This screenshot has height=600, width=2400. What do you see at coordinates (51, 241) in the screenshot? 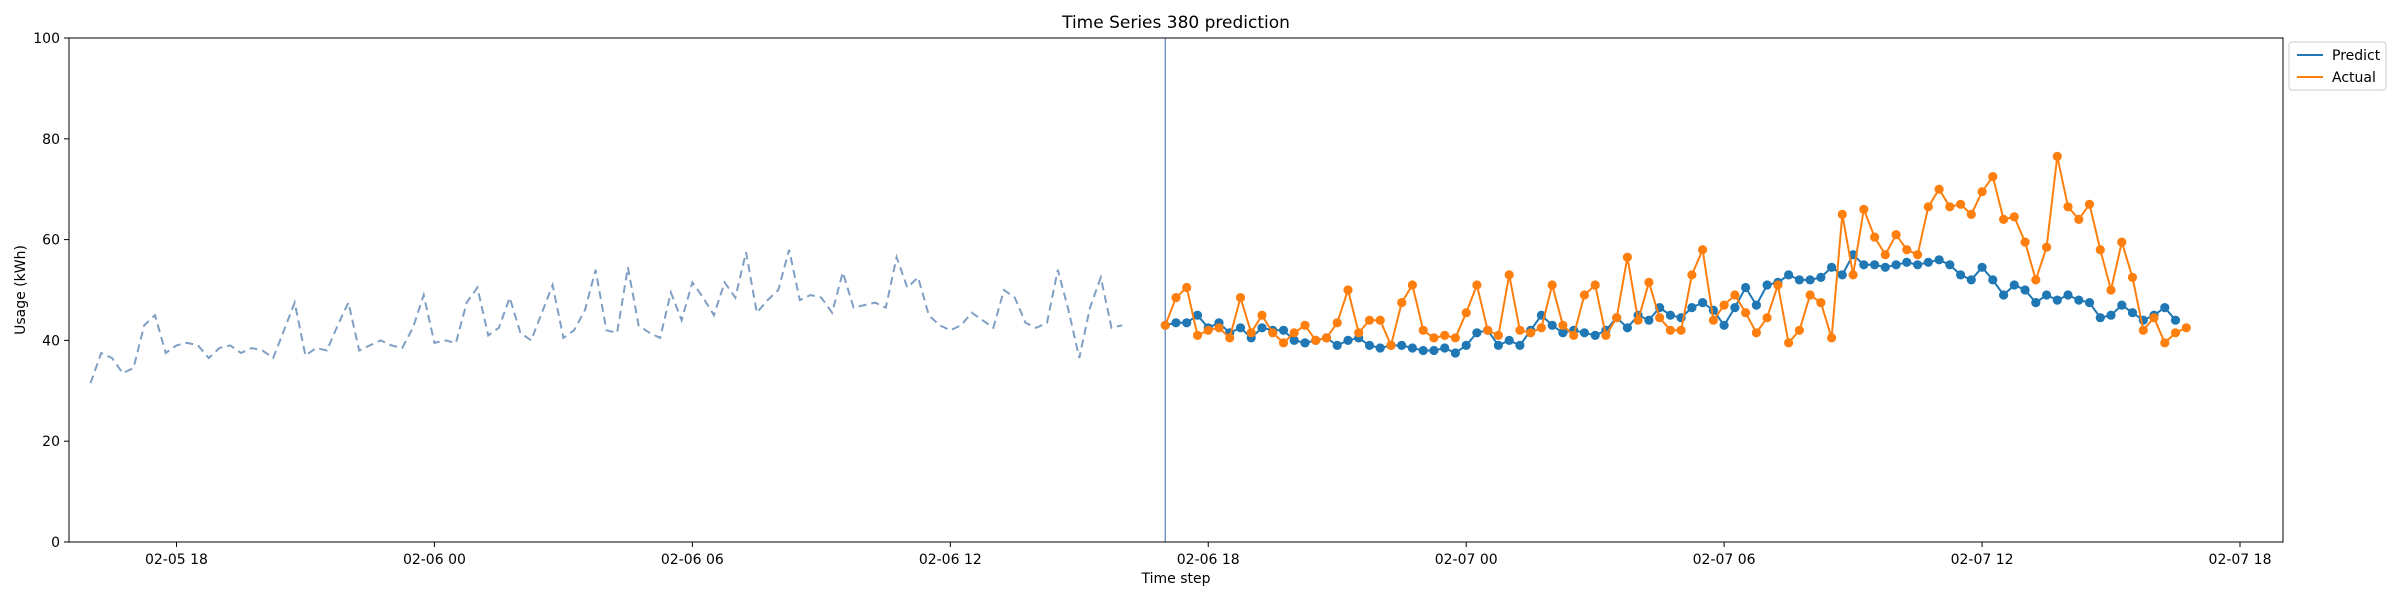
I see `y-tick-label: 60` at bounding box center [51, 241].